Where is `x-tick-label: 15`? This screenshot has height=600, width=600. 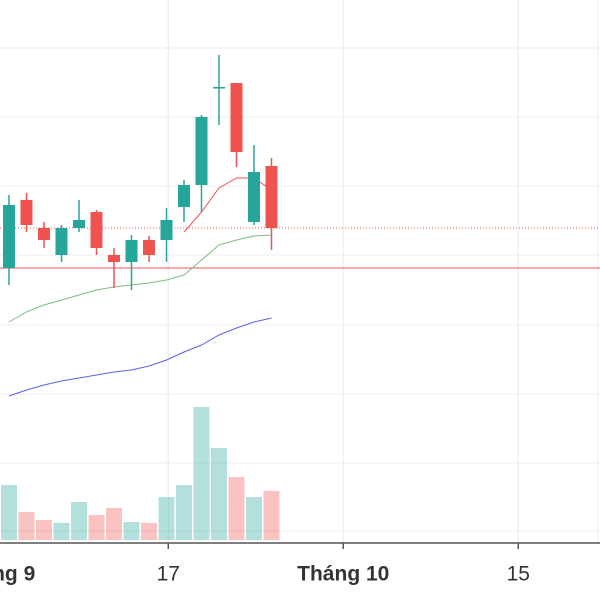 x-tick-label: 15 is located at coordinates (518, 574).